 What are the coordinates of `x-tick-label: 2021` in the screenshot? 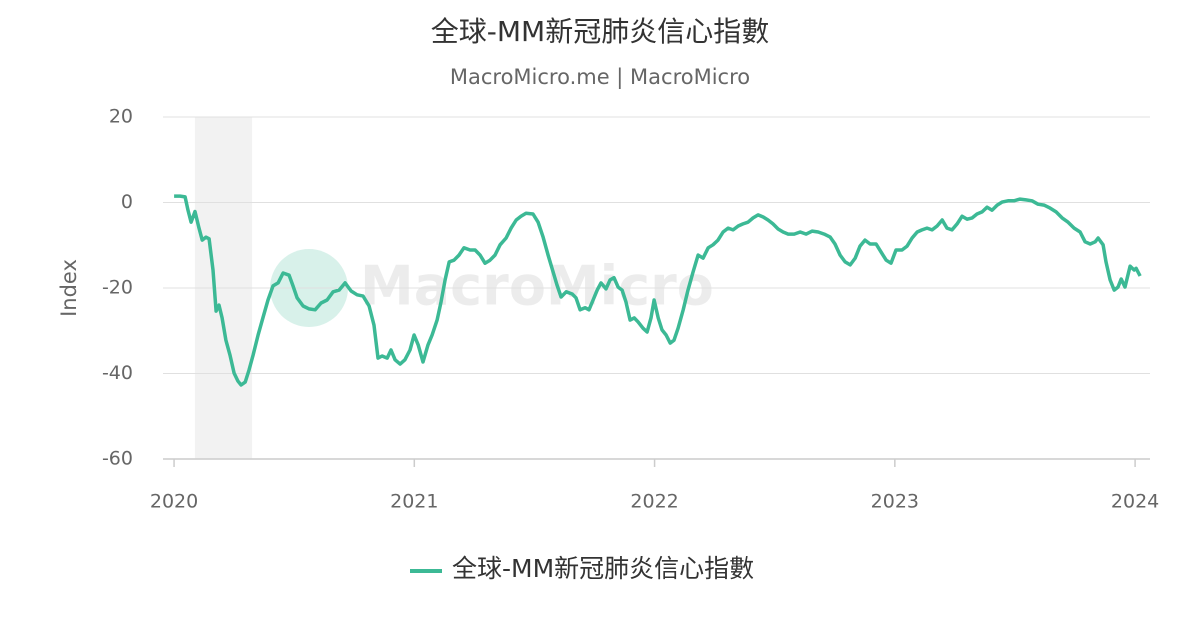 It's located at (414, 502).